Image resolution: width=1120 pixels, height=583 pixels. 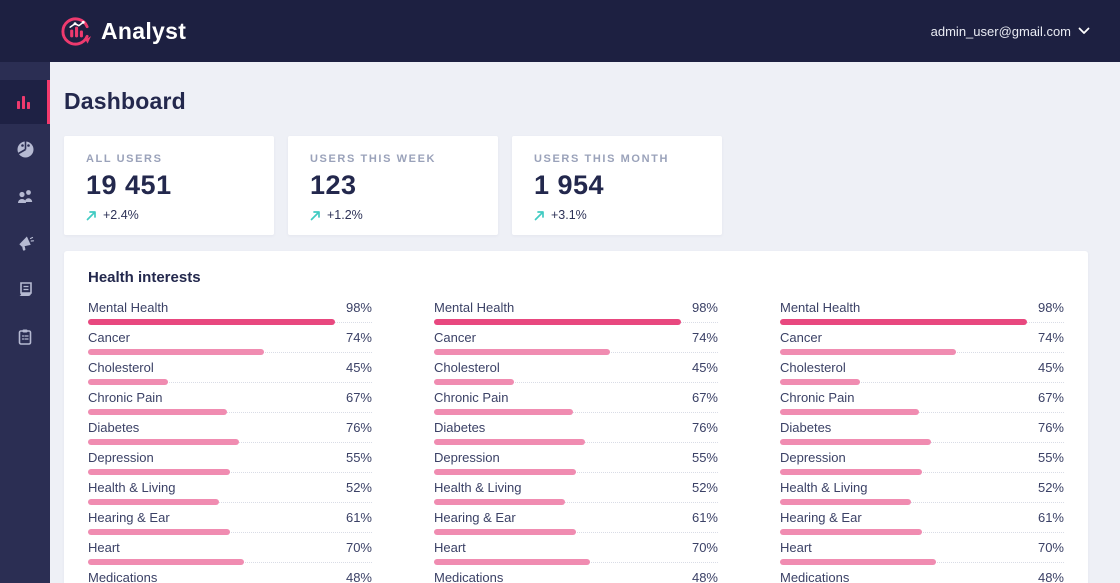 I want to click on sidebar-item-documents, so click(x=25, y=290).